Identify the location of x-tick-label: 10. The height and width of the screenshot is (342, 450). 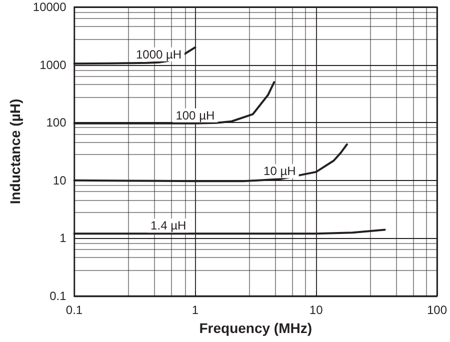
(316, 310).